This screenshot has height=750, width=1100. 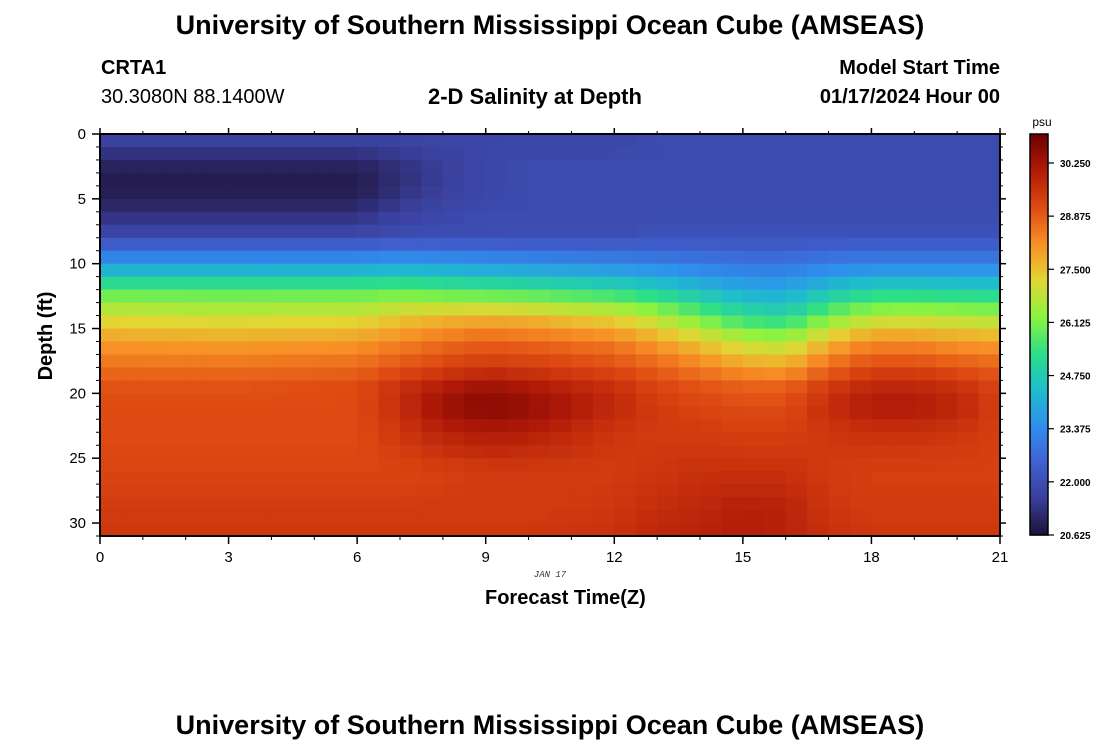 I want to click on x-tick-label: 9, so click(x=486, y=557).